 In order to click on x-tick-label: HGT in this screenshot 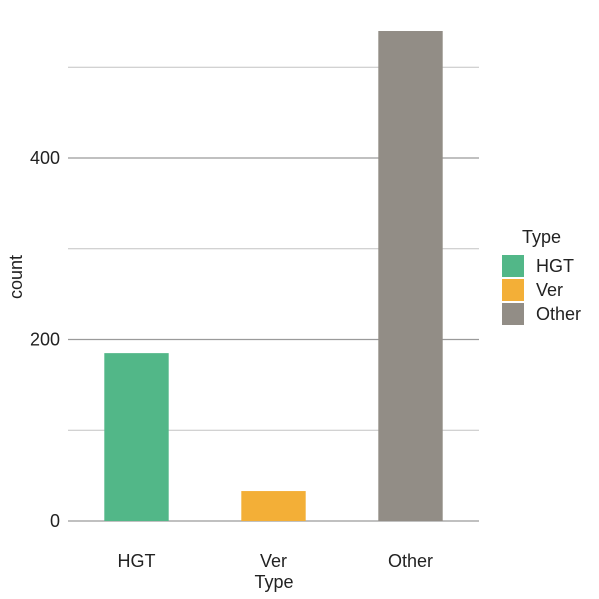, I will do `click(137, 561)`.